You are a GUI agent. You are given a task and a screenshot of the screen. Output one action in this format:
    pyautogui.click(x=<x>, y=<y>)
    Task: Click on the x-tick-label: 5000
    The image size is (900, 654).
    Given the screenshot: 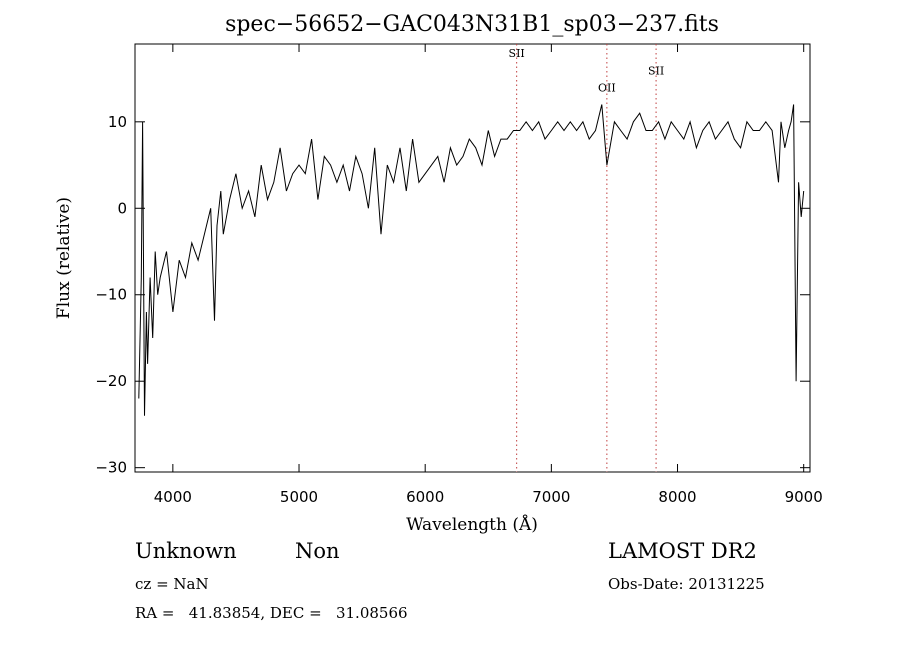 What is the action you would take?
    pyautogui.click(x=299, y=497)
    